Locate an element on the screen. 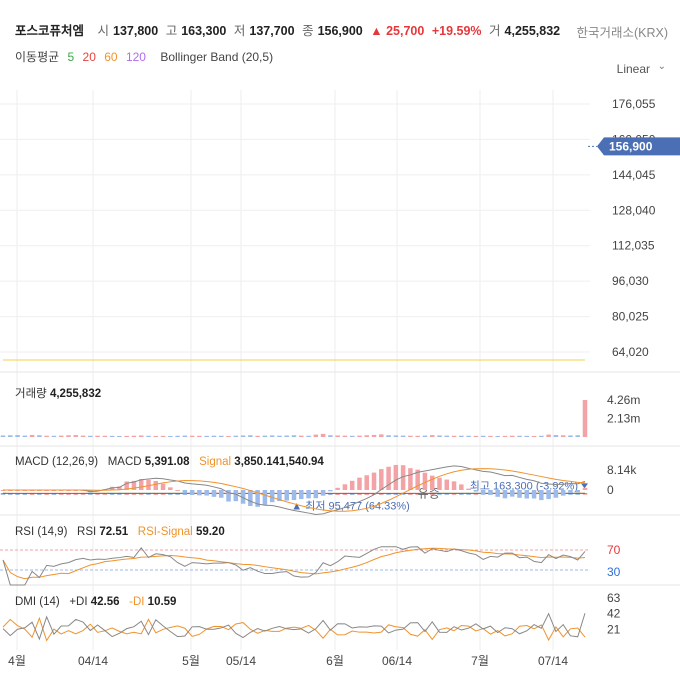 Image resolution: width=680 pixels, height=697 pixels. stock-name: 포스코퓨처엠 is located at coordinates (50, 31).